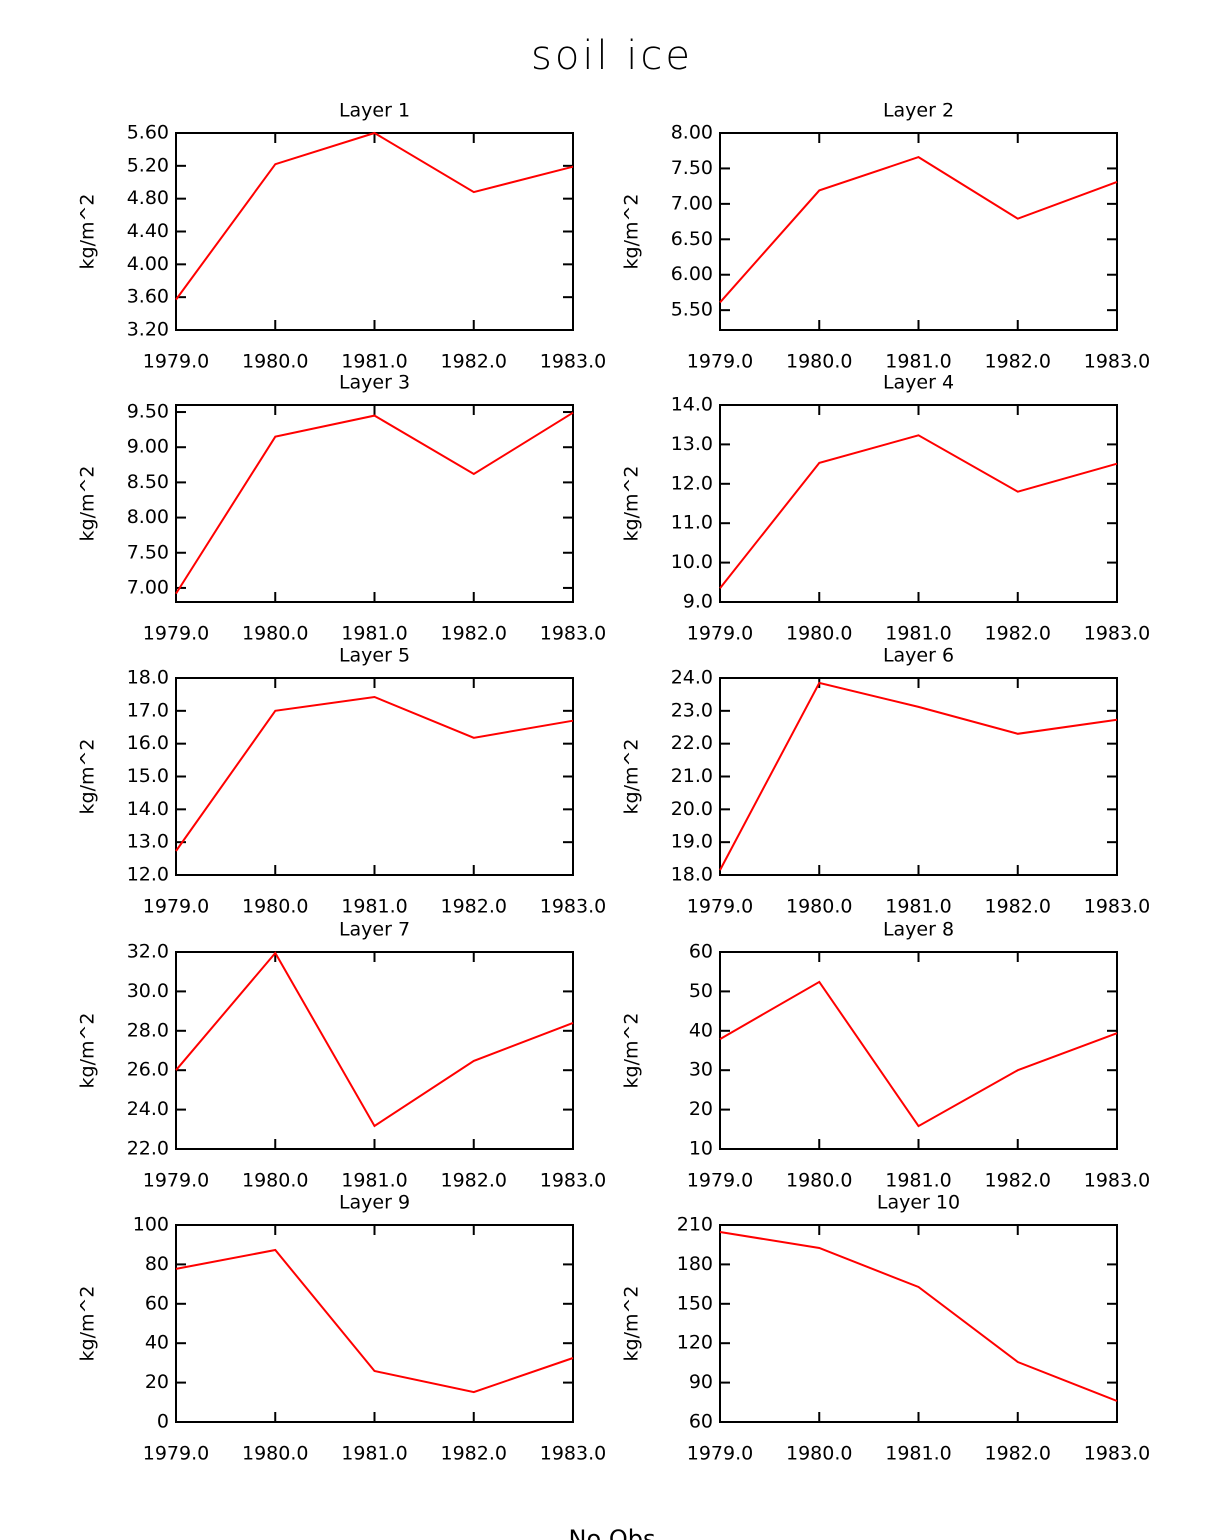  What do you see at coordinates (695, 1225) in the screenshot?
I see `y-tick-label: 210` at bounding box center [695, 1225].